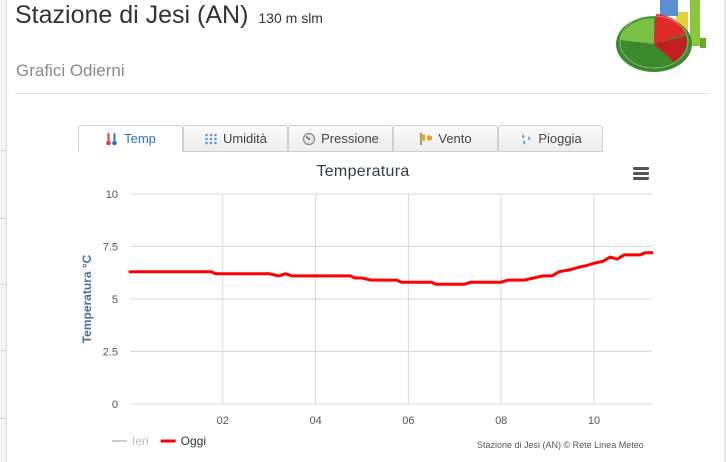  What do you see at coordinates (408, 421) in the screenshot?
I see `x-tick-label: 06` at bounding box center [408, 421].